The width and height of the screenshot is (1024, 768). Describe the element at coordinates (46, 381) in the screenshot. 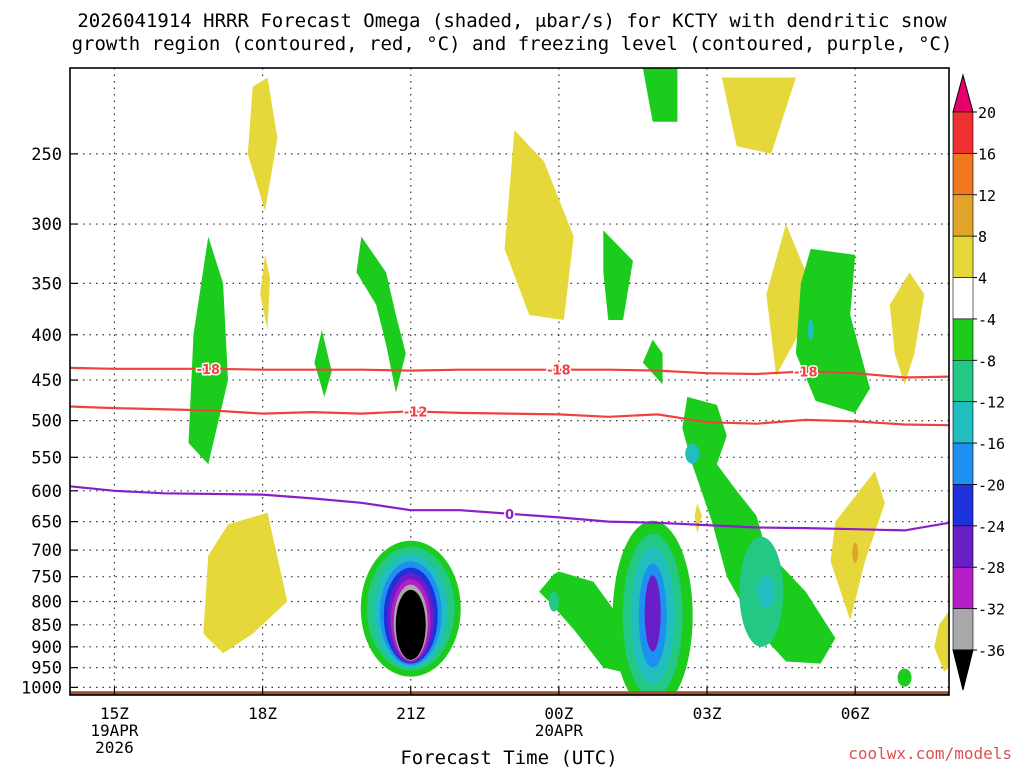

I see `y-tick-label-450: 450` at that location.